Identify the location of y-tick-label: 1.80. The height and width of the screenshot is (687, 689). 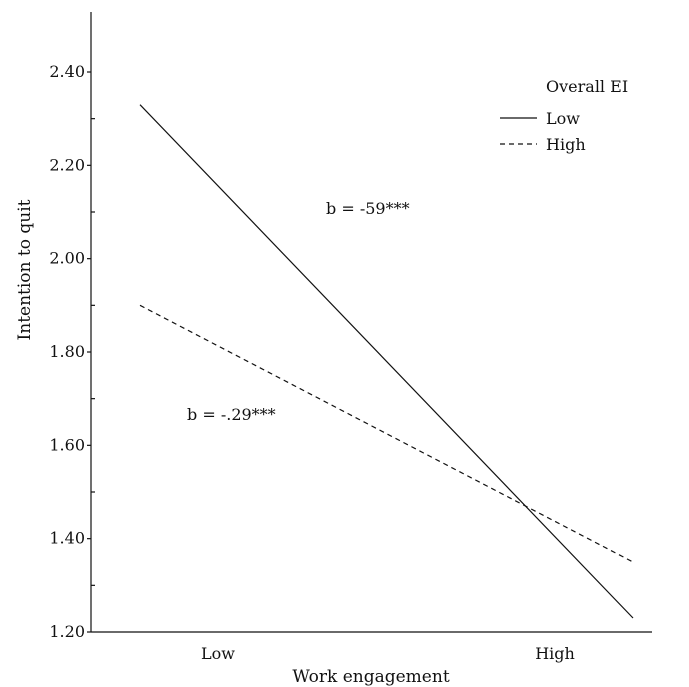
(67, 351).